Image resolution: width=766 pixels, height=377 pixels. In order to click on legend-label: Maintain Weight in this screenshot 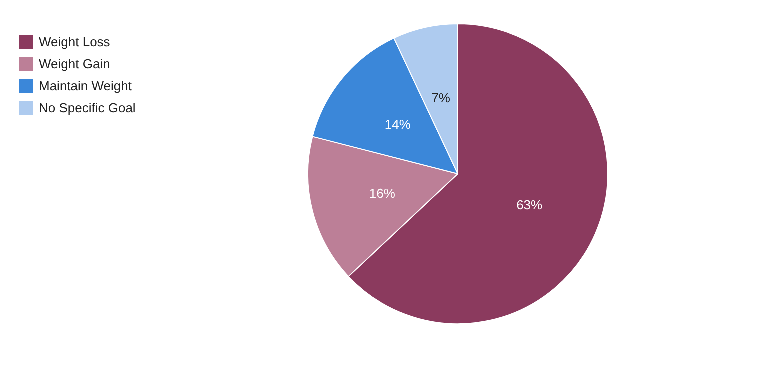, I will do `click(85, 86)`.